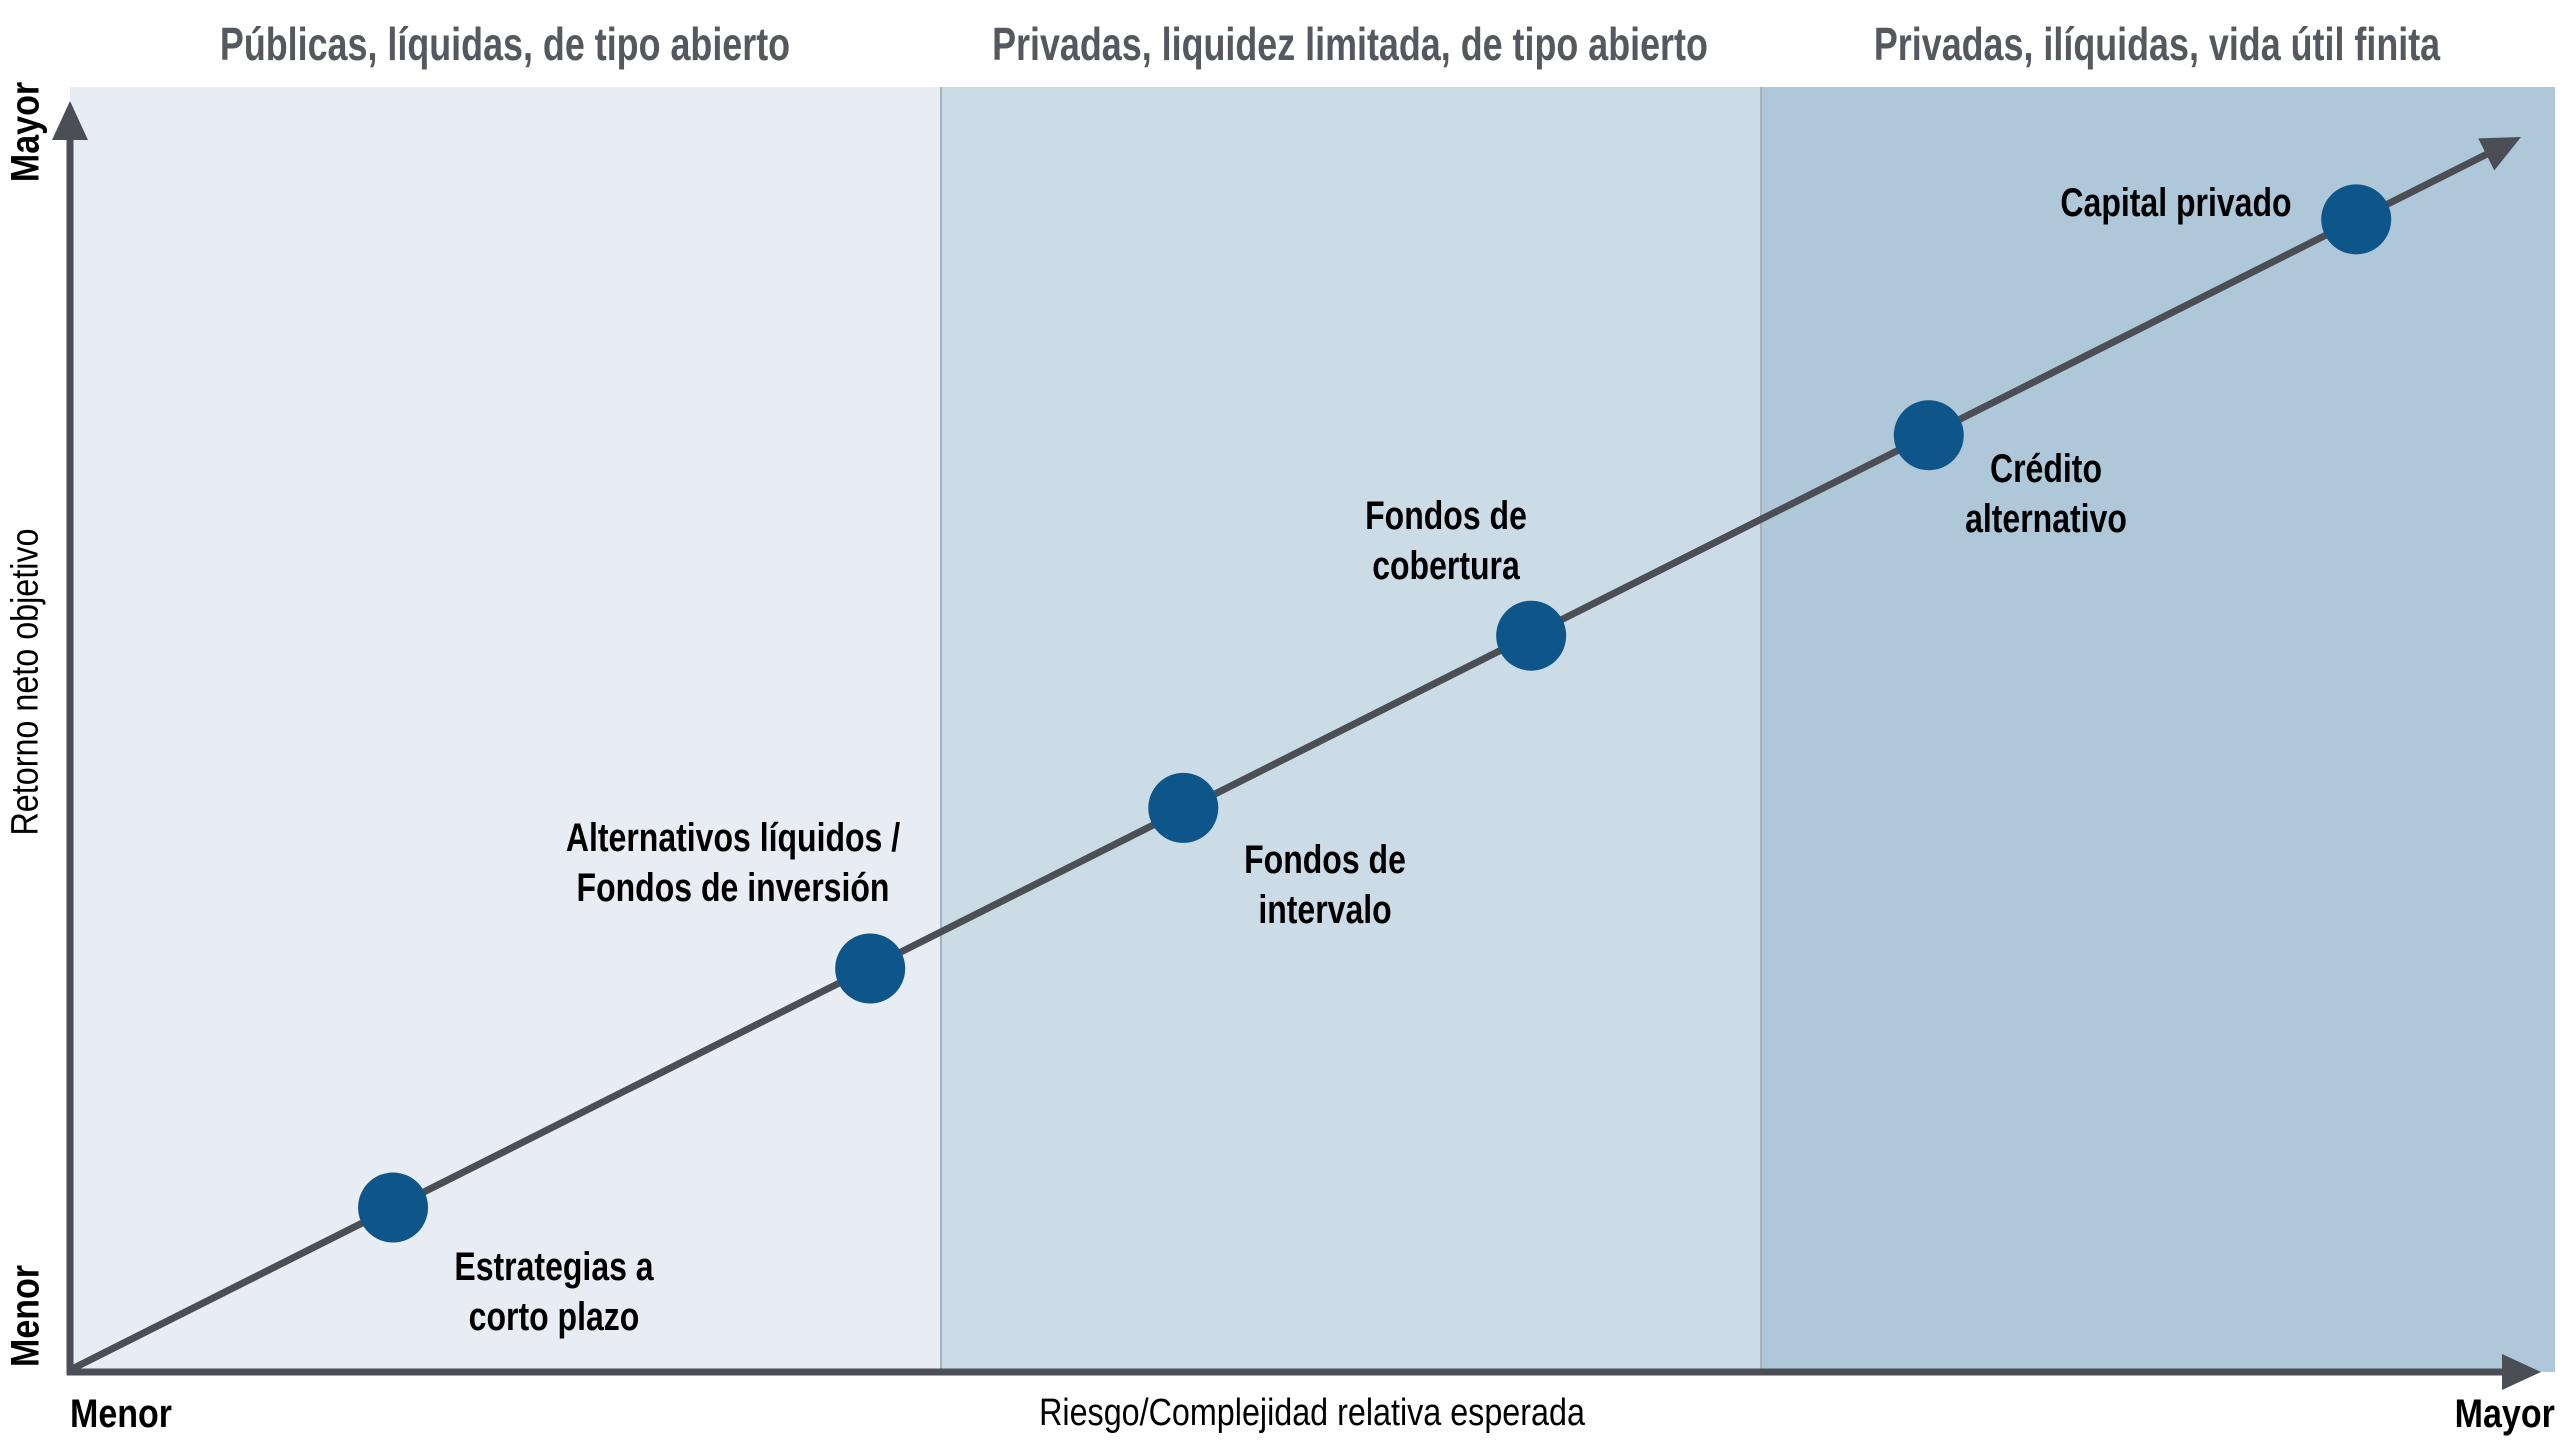 Image resolution: width=2560 pixels, height=1440 pixels. What do you see at coordinates (25, 1316) in the screenshot?
I see `y-axis-min-label: Menor` at bounding box center [25, 1316].